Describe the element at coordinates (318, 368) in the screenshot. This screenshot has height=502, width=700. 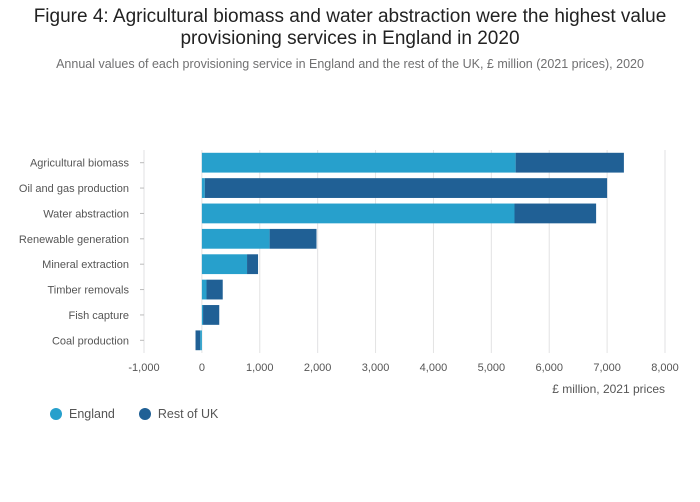
I see `x-tick-label: 2,000` at that location.